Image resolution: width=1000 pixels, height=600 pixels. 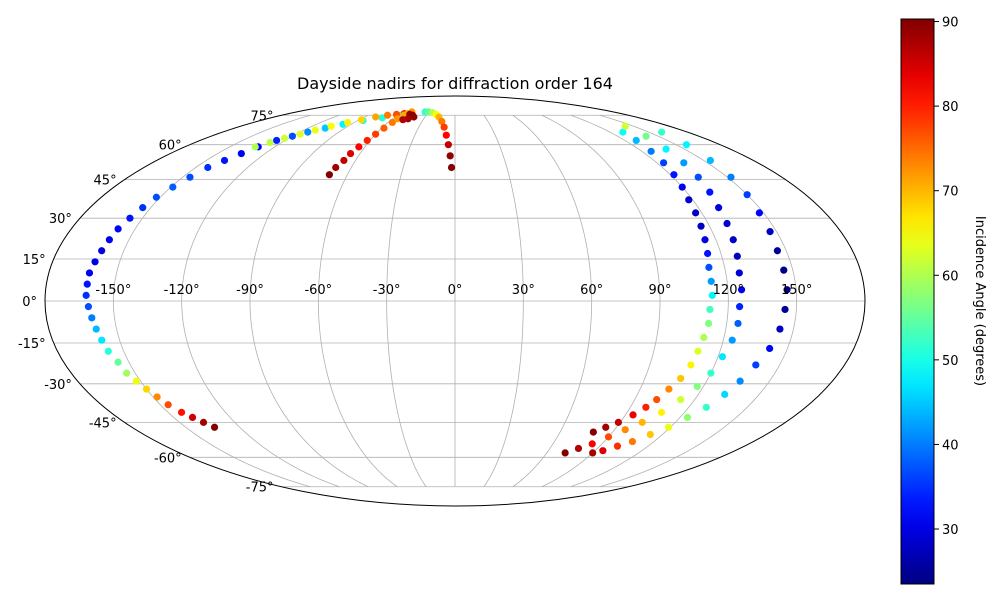 What do you see at coordinates (950, 192) in the screenshot?
I see `colorbar-tick-label: 70` at bounding box center [950, 192].